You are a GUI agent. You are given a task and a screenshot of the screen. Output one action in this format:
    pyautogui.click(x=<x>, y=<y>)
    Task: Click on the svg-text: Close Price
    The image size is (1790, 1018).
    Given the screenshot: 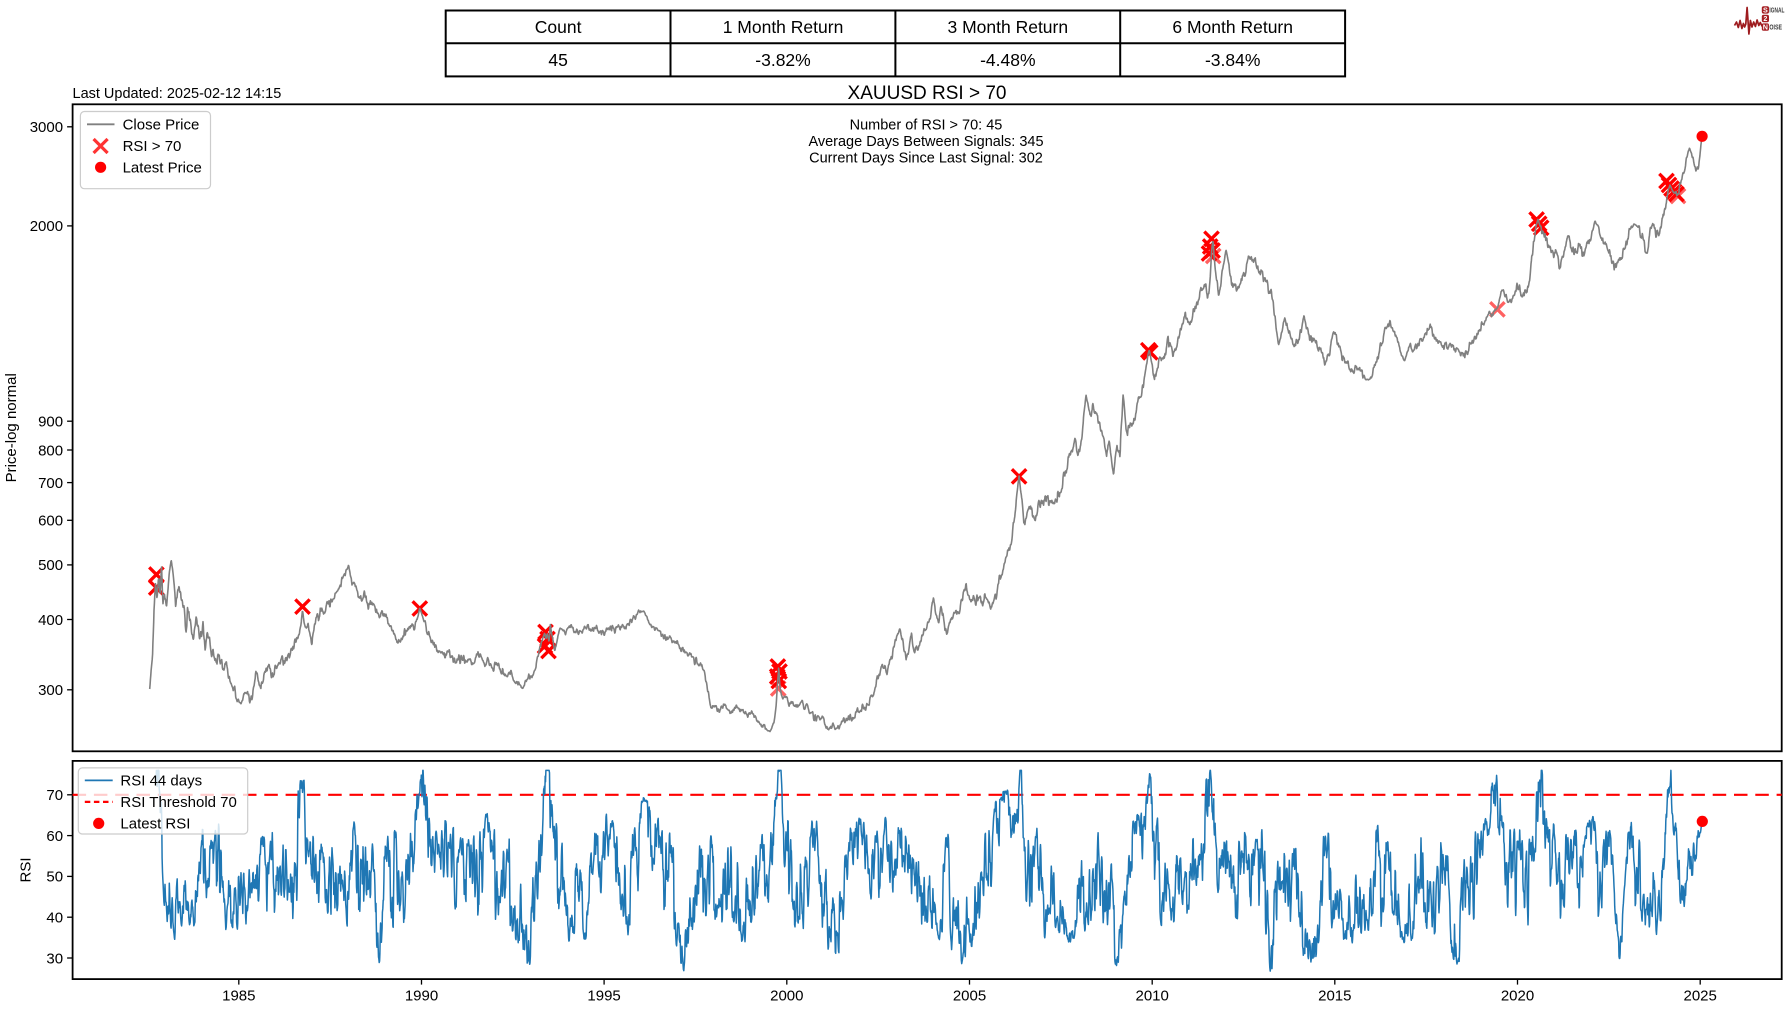 What is the action you would take?
    pyautogui.click(x=161, y=125)
    